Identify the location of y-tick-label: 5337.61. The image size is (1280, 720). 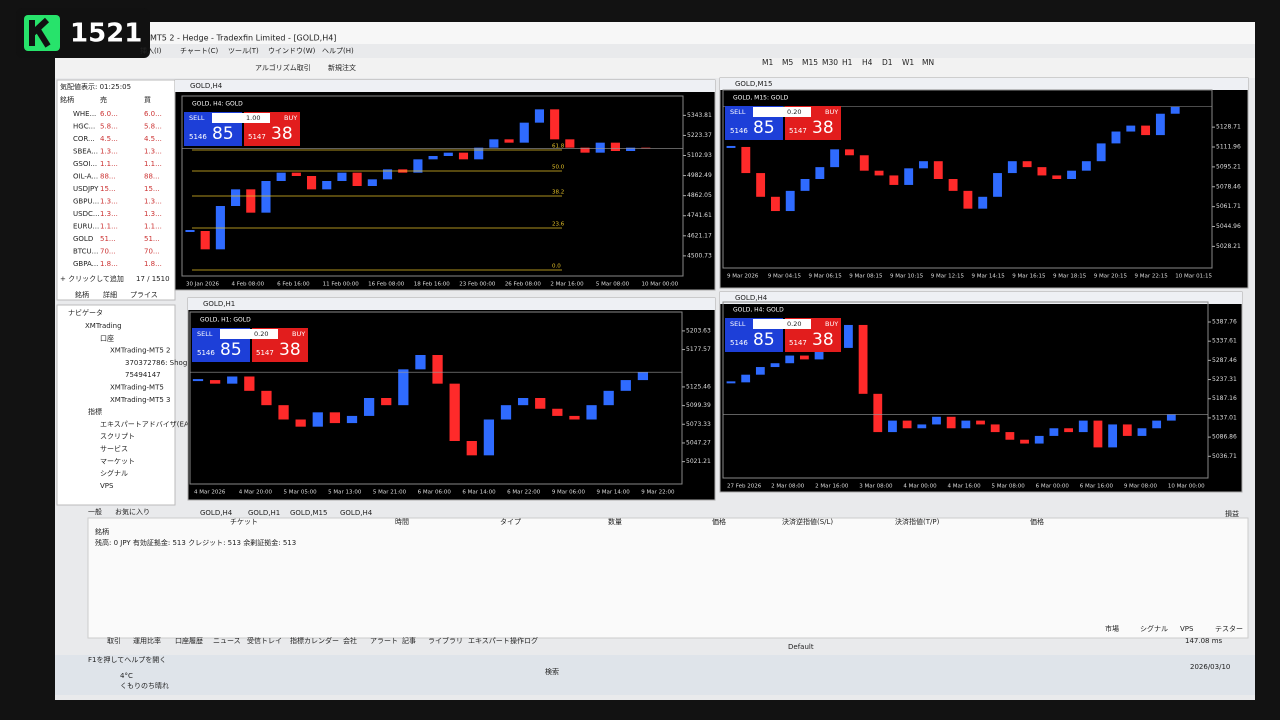
(1224, 341).